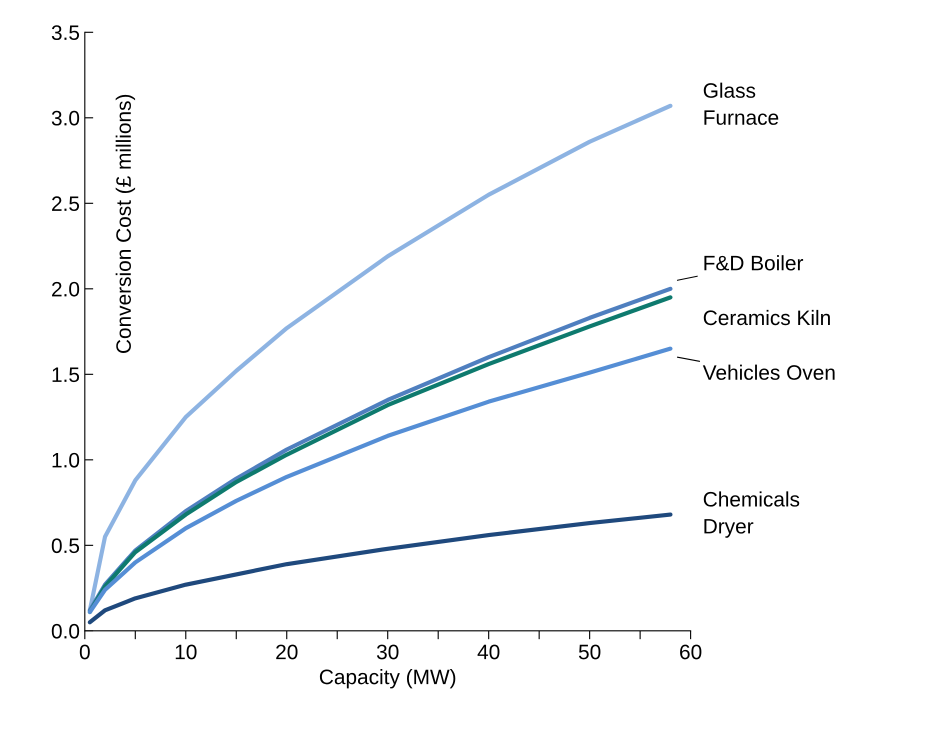  Describe the element at coordinates (287, 652) in the screenshot. I see `x-tick-label: 20` at that location.